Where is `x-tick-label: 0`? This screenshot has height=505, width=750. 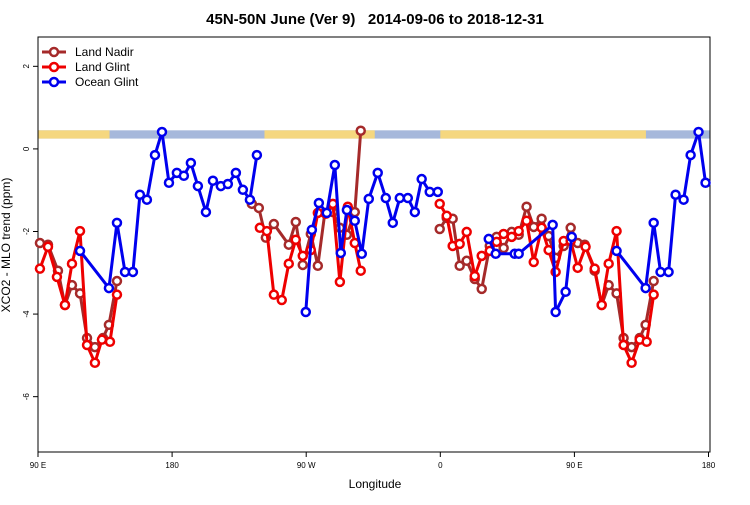
x-tick-label: 0 is located at coordinates (440, 465).